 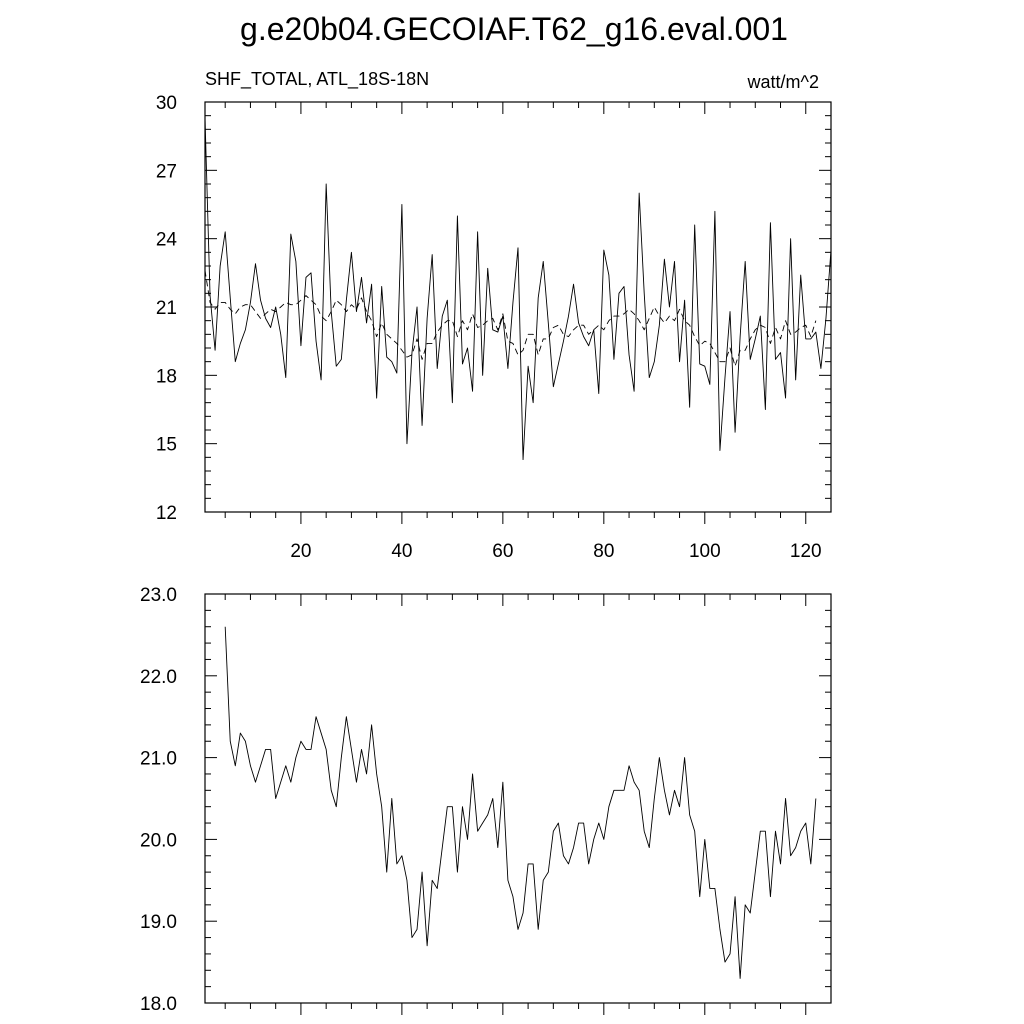 What do you see at coordinates (158, 677) in the screenshot?
I see `y-tick-label: 22.0` at bounding box center [158, 677].